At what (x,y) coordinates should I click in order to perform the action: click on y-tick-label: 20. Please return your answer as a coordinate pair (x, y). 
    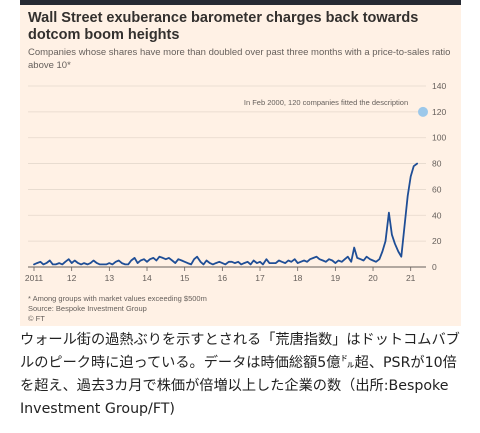
    Looking at the image, I should click on (437, 241).